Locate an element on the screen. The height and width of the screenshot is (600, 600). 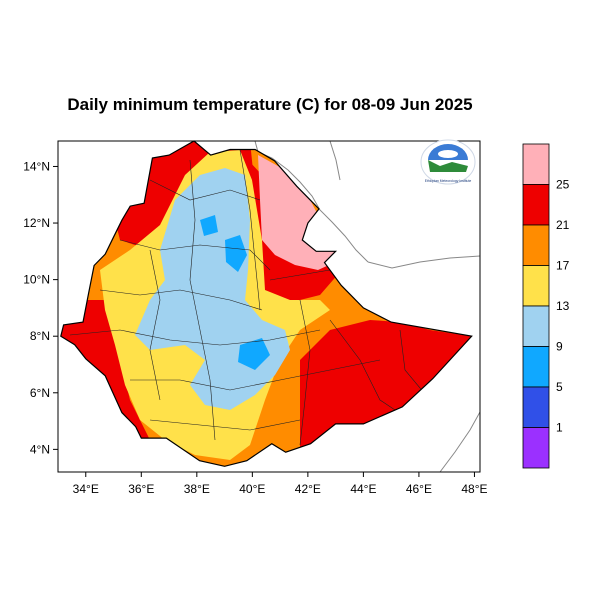
y-tick-label: 6°N is located at coordinates (40, 393).